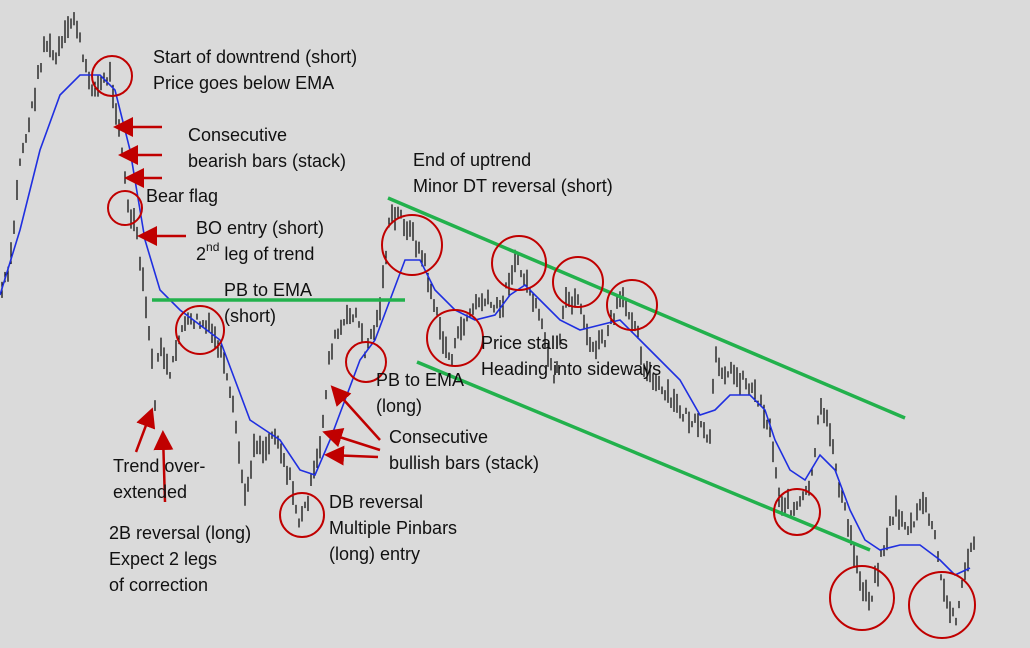 Image resolution: width=1030 pixels, height=648 pixels. I want to click on annotation-line: Minor DT reversal (short), so click(513, 186).